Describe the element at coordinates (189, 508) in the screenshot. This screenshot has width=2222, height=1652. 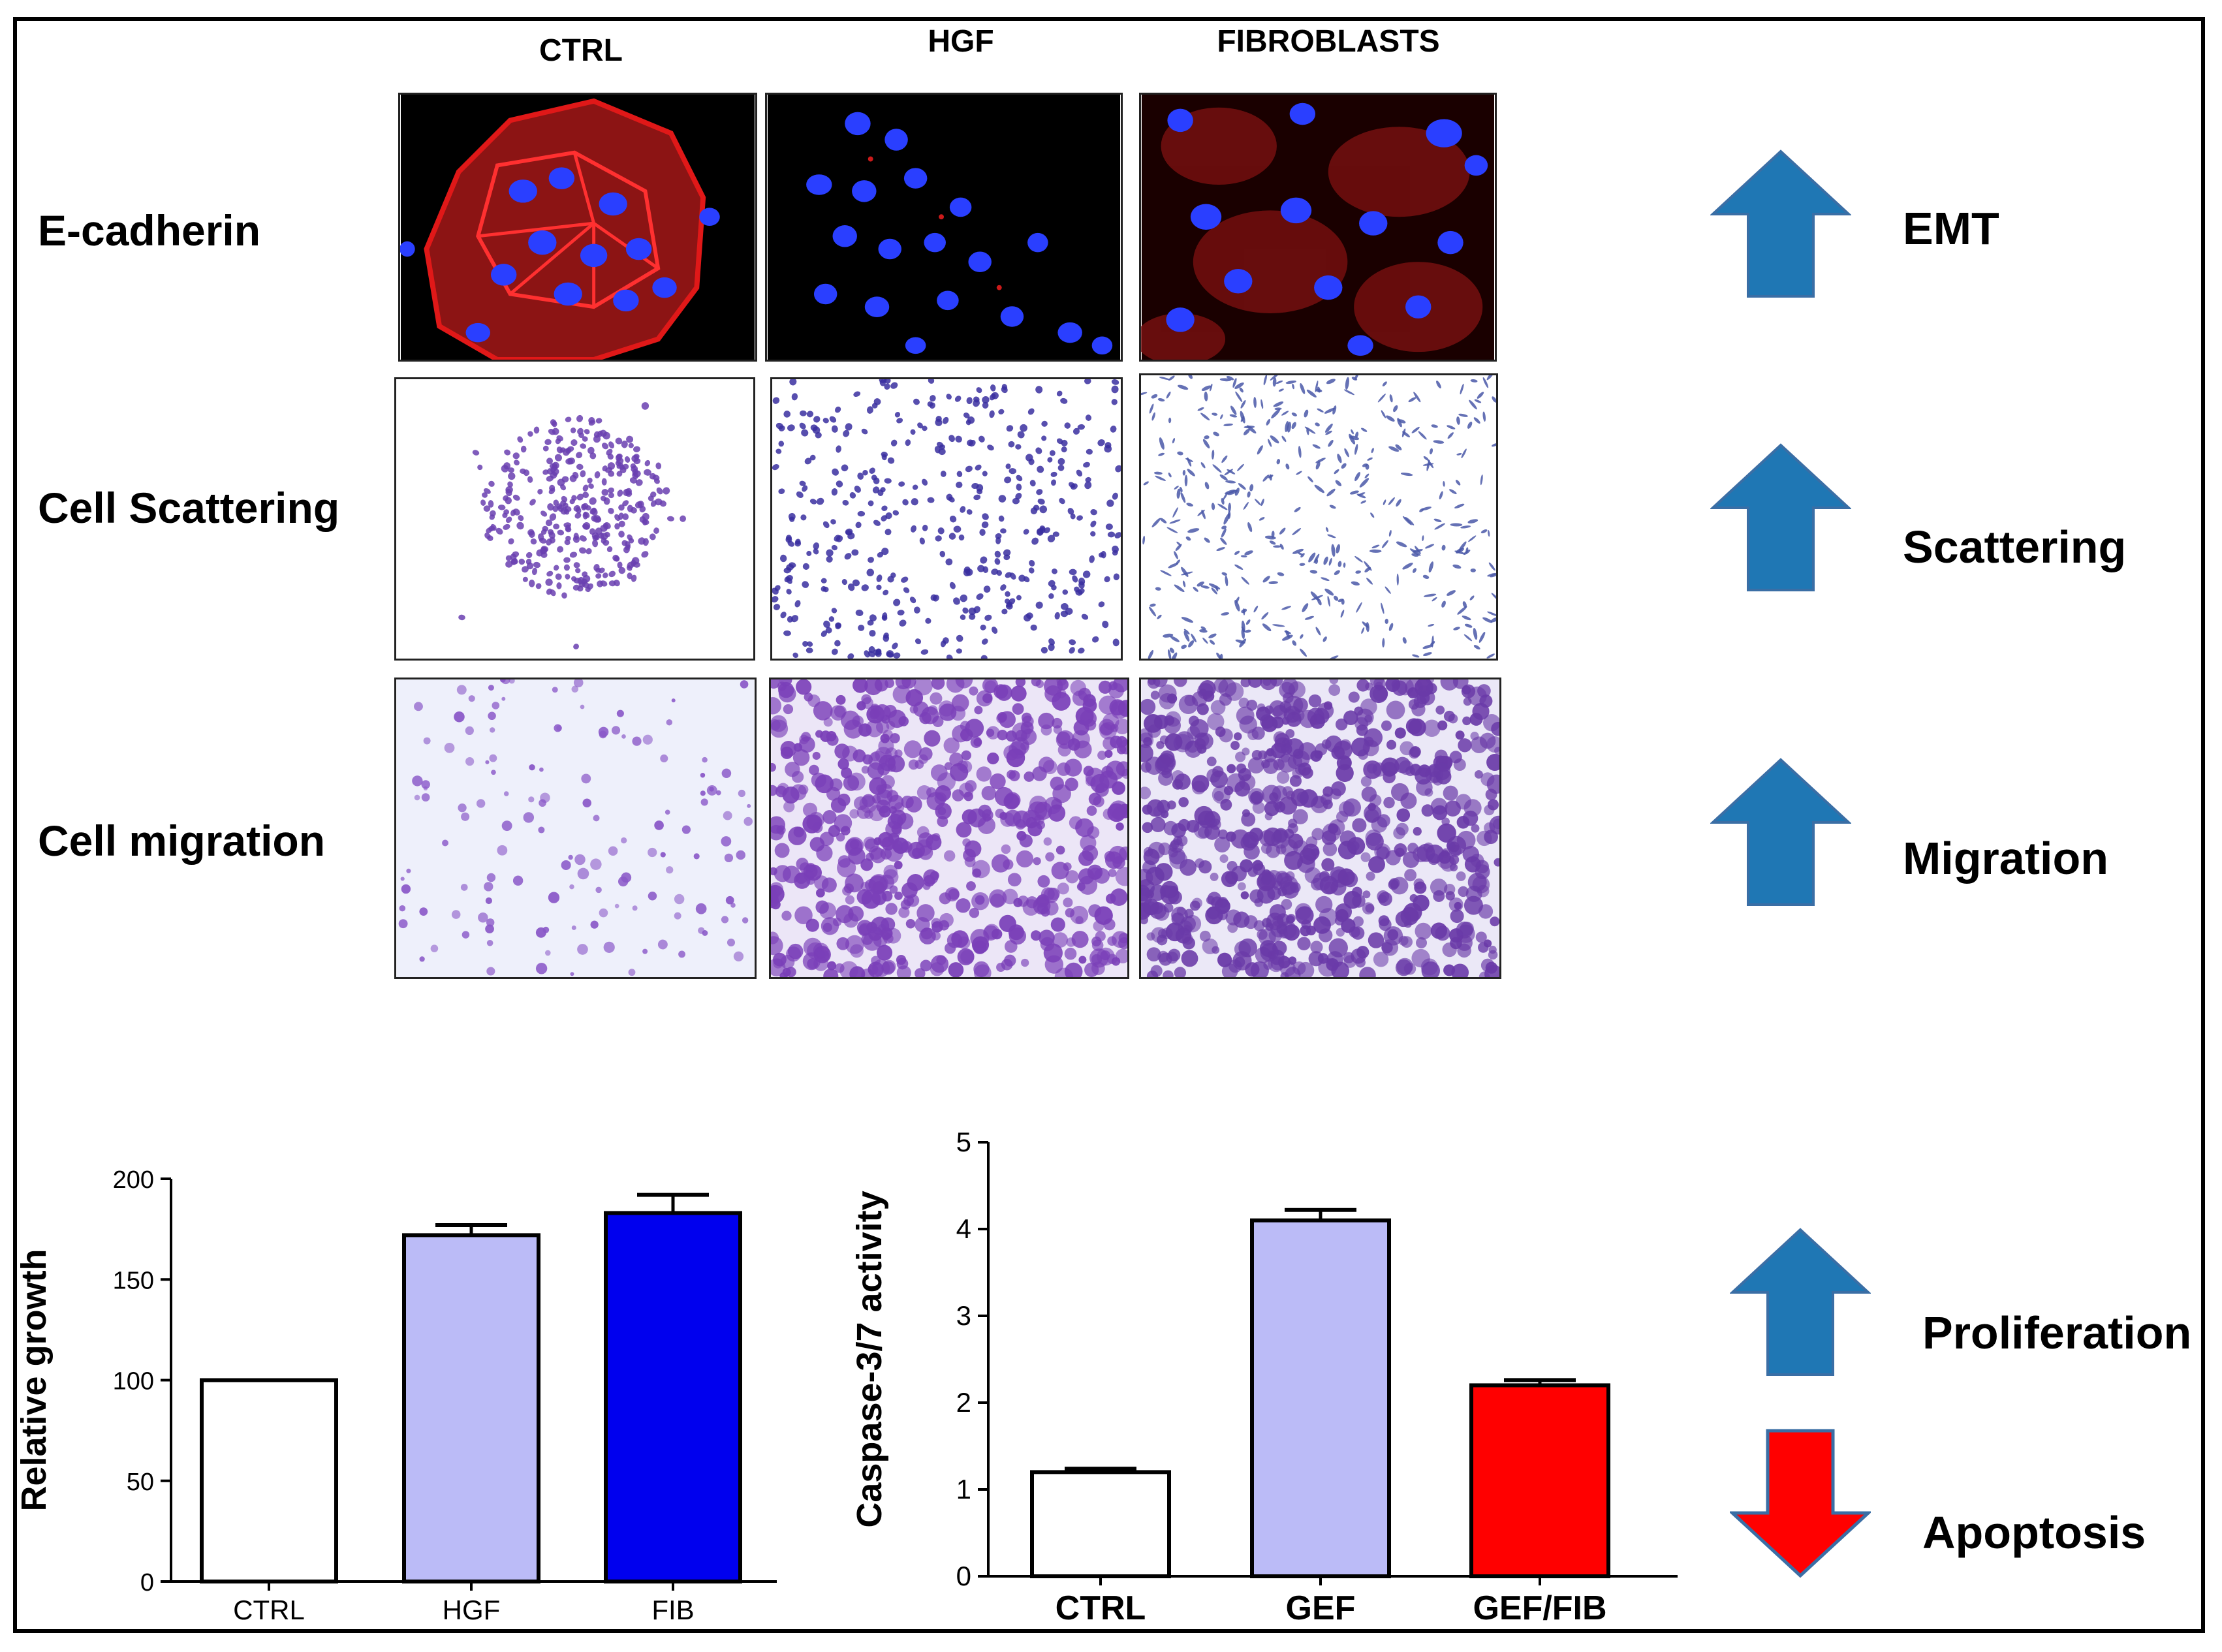
I see `row-label-cell-scattering: Cell Scattering` at that location.